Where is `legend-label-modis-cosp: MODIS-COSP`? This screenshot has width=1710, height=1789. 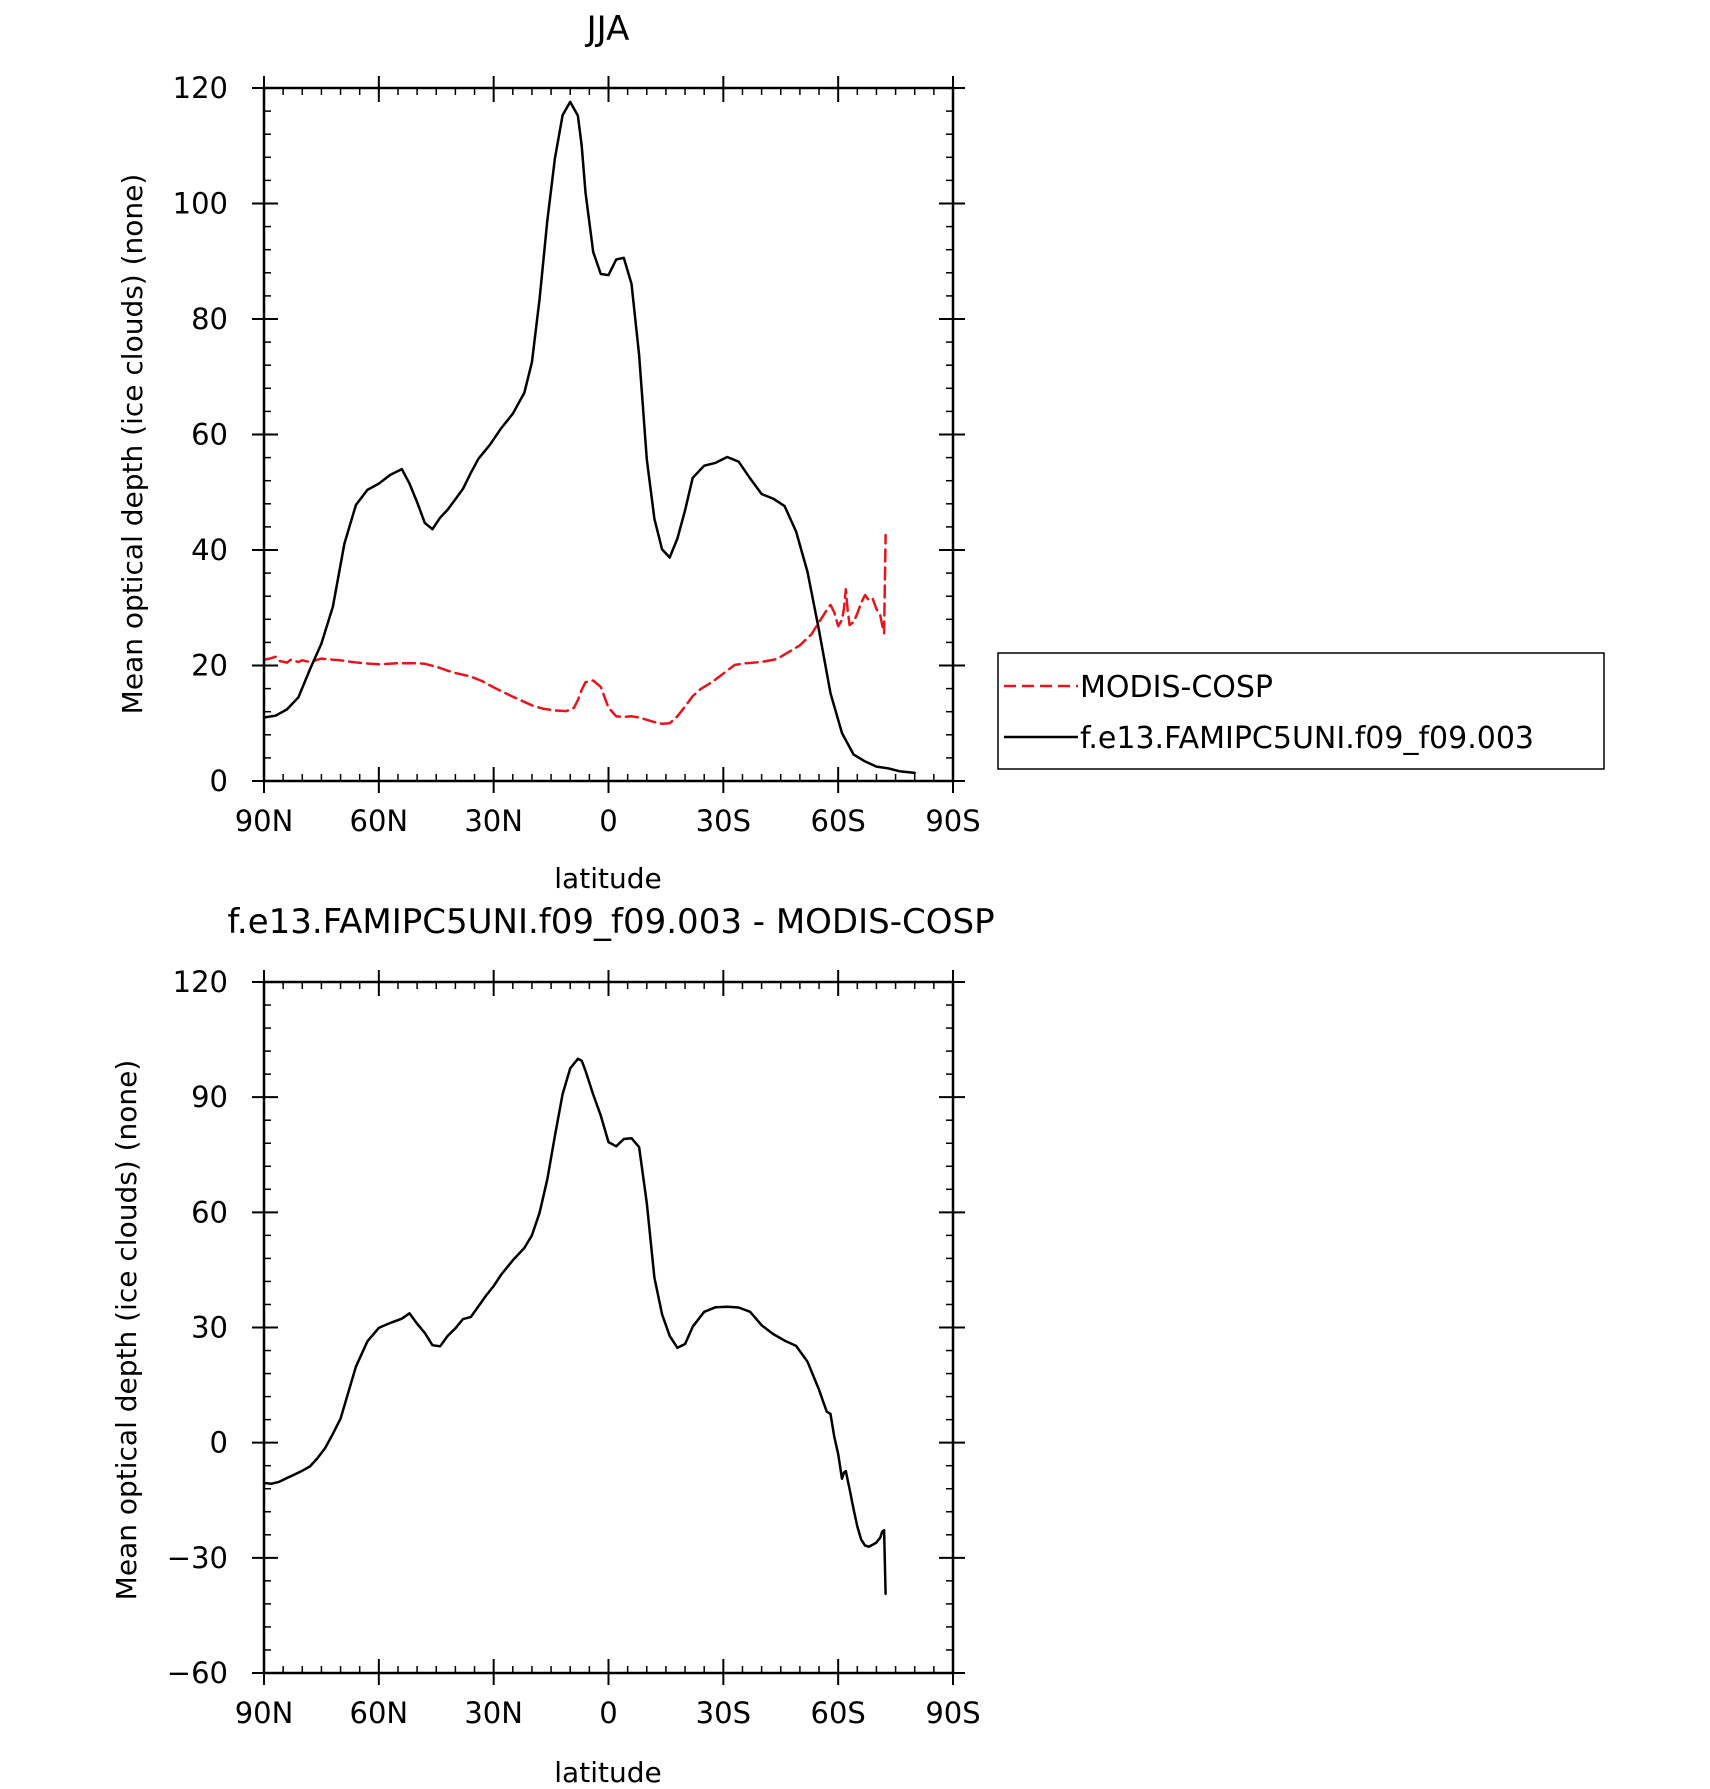 legend-label-modis-cosp: MODIS-COSP is located at coordinates (1176, 687).